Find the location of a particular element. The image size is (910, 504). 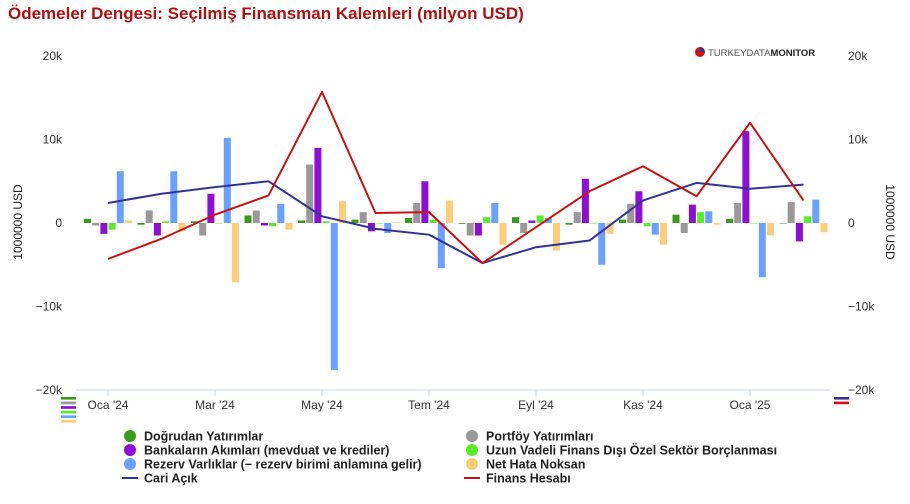

brand-text: TURKEYDATAMONITOR is located at coordinates (761, 53).